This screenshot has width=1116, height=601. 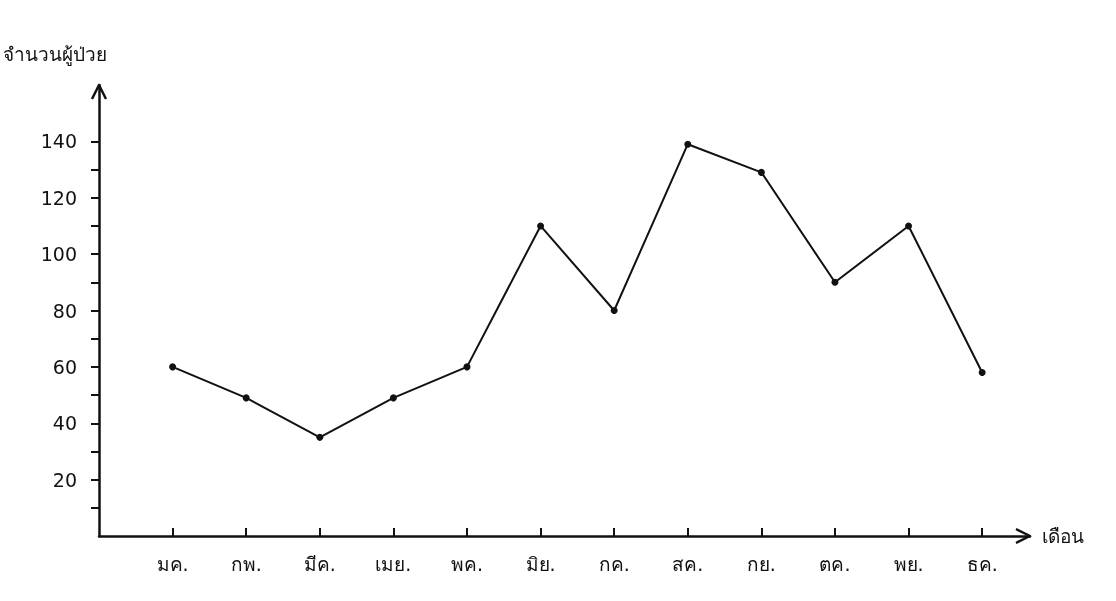 I want to click on y-tick-label: 80, so click(x=64, y=310).